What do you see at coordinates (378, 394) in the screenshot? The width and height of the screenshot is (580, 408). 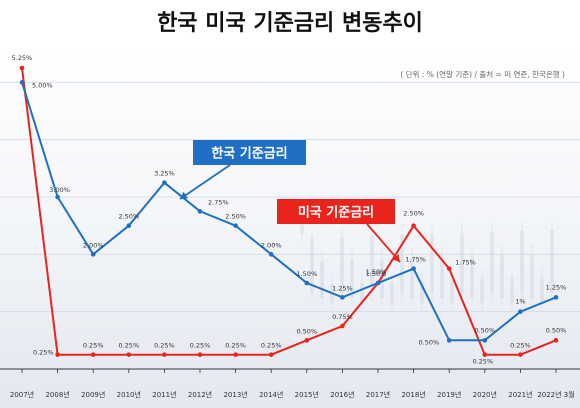 I see `x-tick-label: 2017년` at bounding box center [378, 394].